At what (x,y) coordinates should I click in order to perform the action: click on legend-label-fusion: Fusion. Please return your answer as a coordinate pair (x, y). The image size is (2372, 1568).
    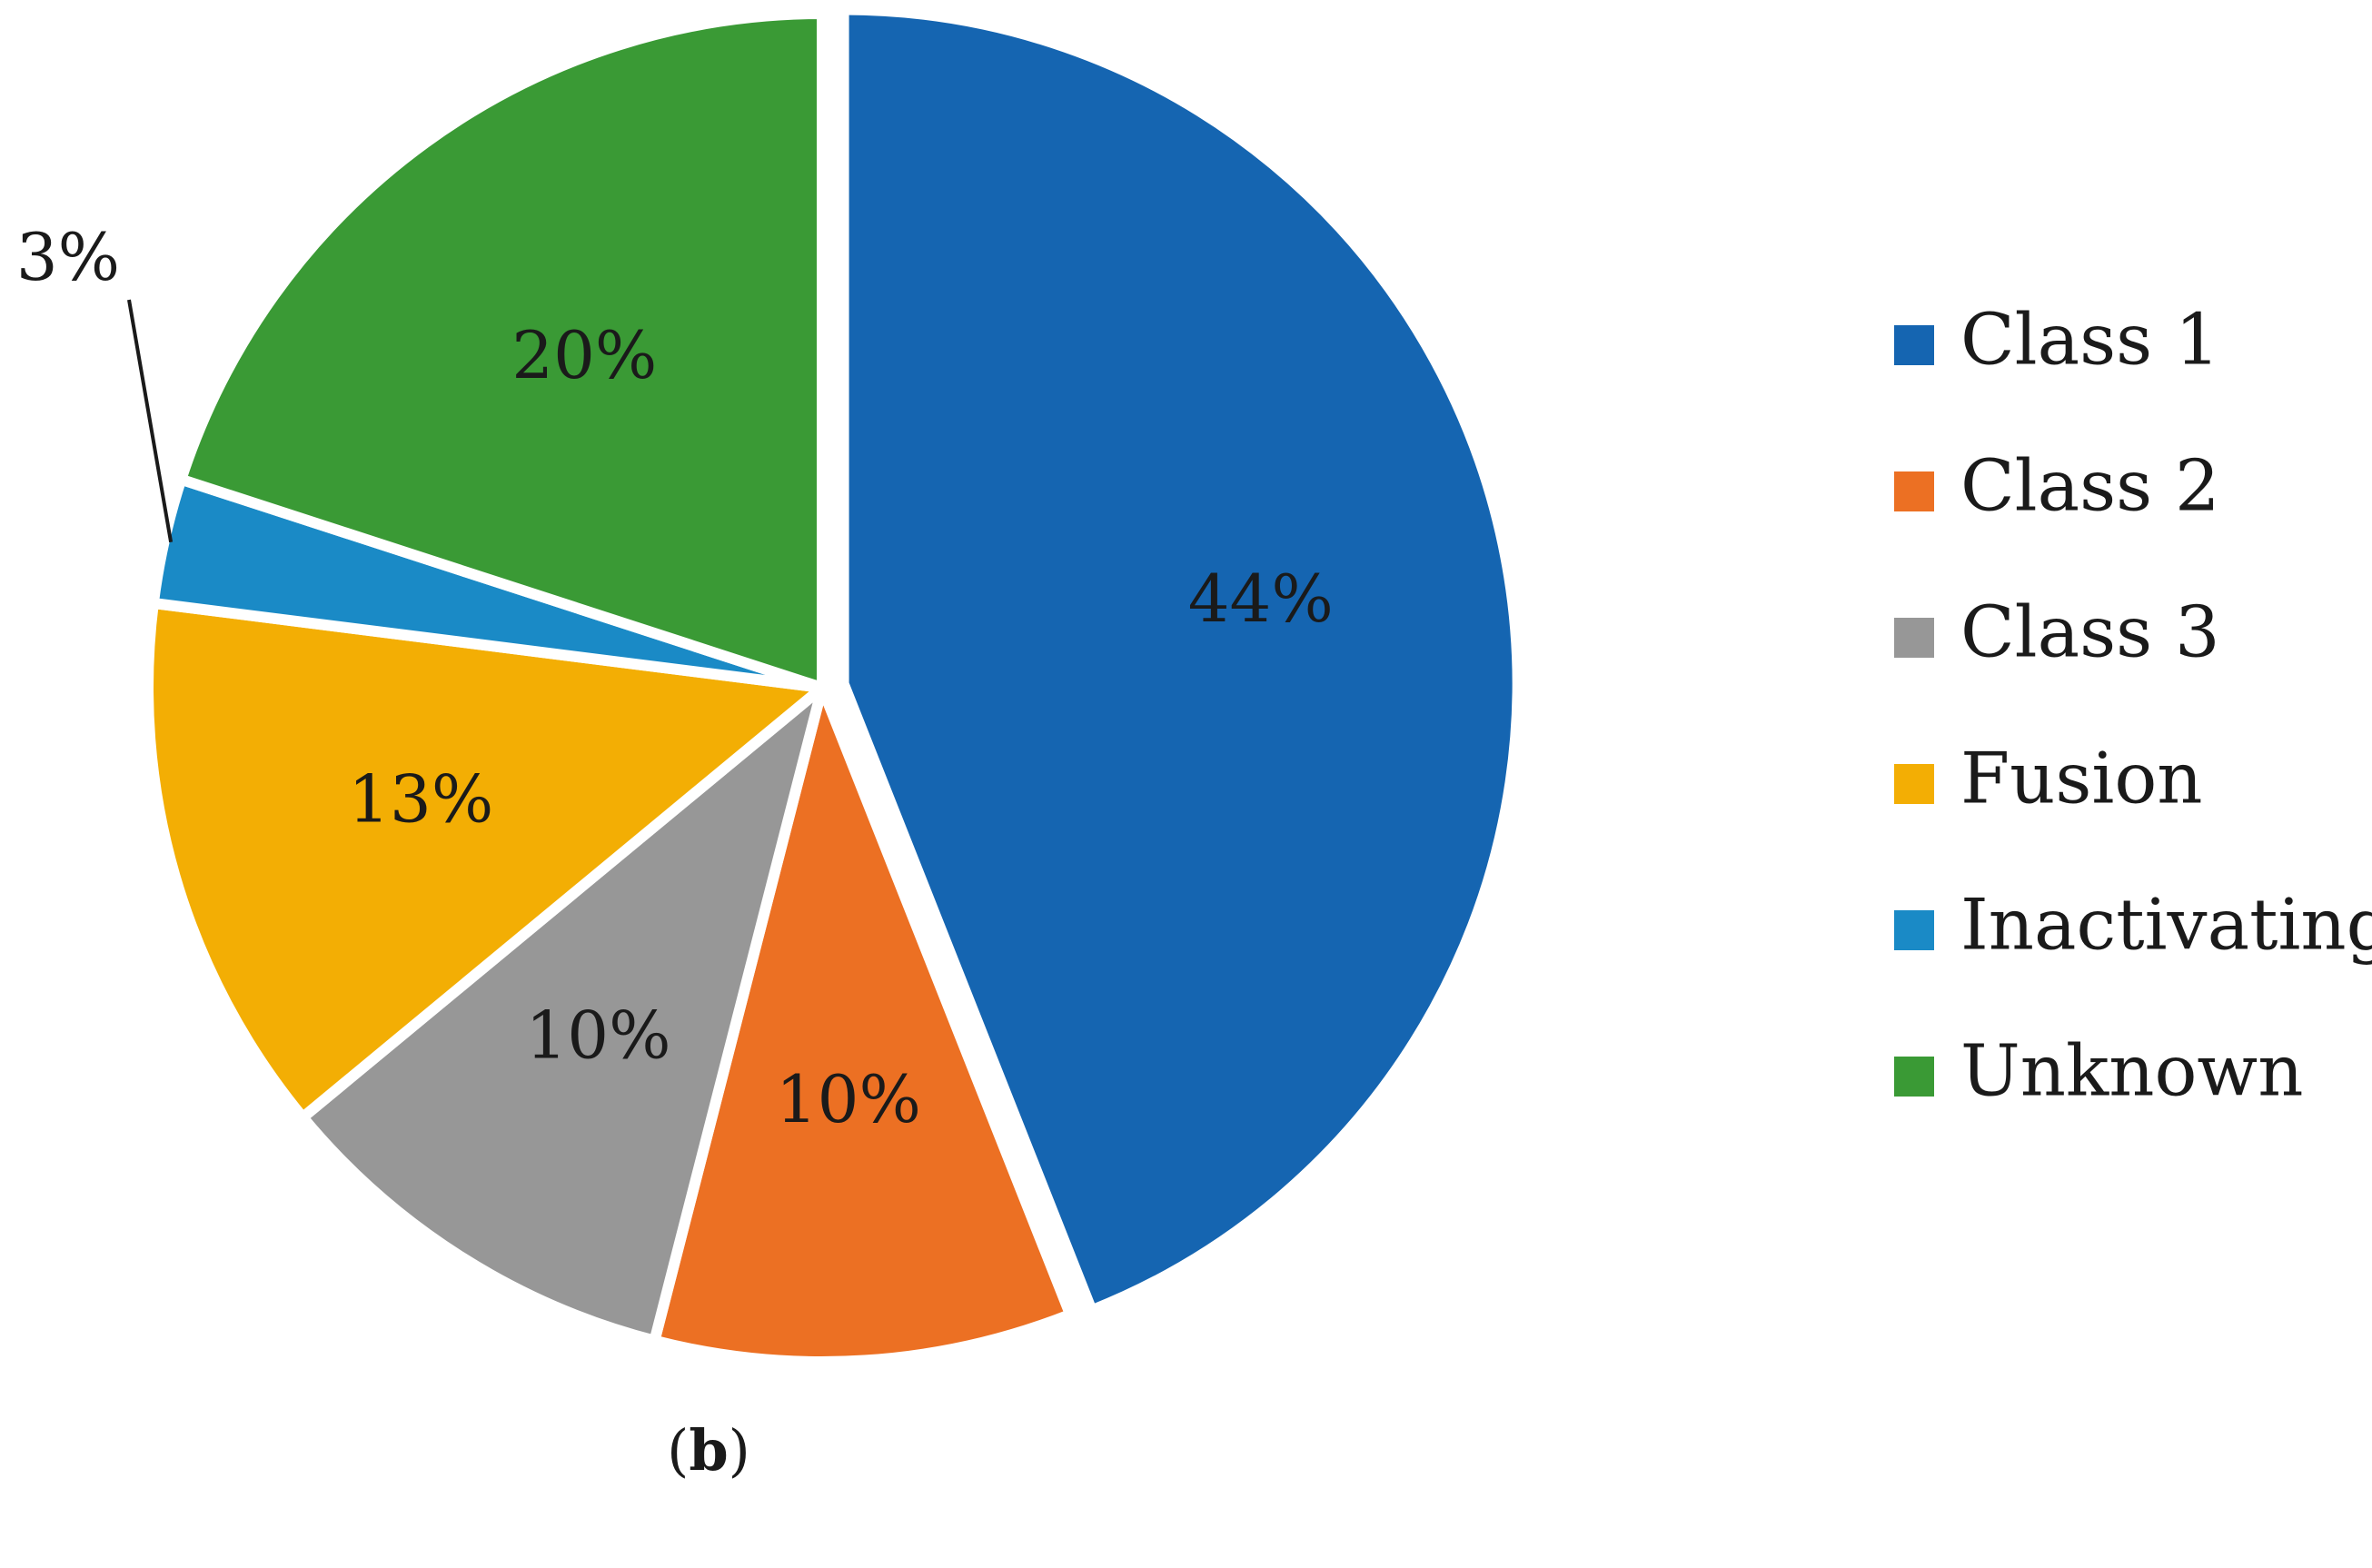
    Looking at the image, I should click on (2081, 779).